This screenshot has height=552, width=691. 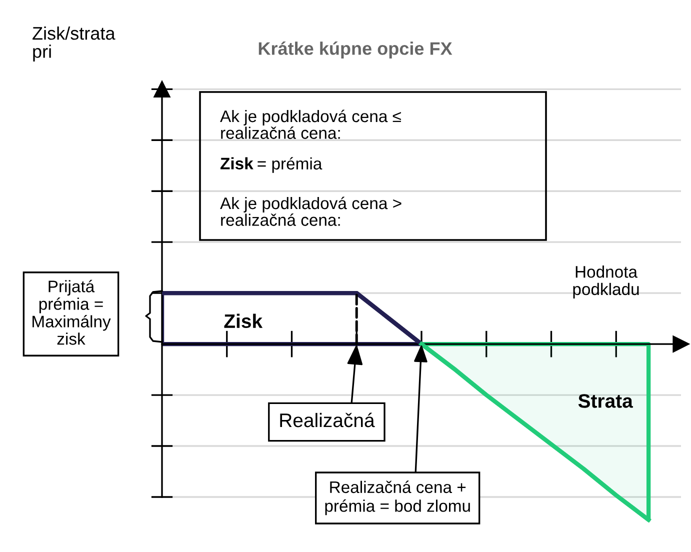 What do you see at coordinates (271, 165) in the screenshot?
I see `text: Zisk = prémia` at bounding box center [271, 165].